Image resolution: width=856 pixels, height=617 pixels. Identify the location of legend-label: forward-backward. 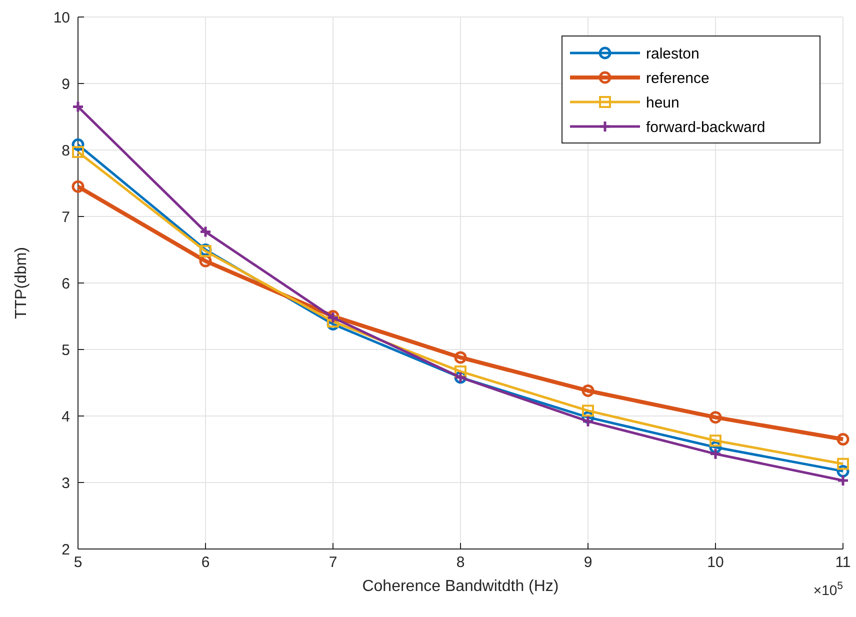
(706, 127).